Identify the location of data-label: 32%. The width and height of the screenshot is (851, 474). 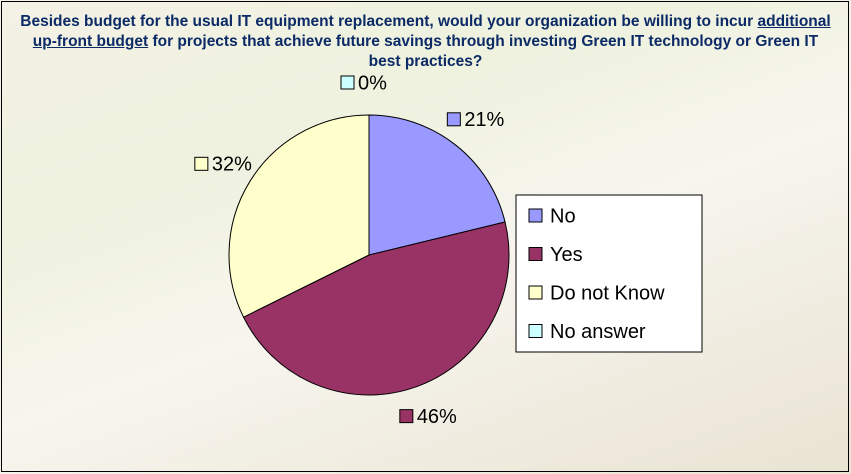
(232, 165).